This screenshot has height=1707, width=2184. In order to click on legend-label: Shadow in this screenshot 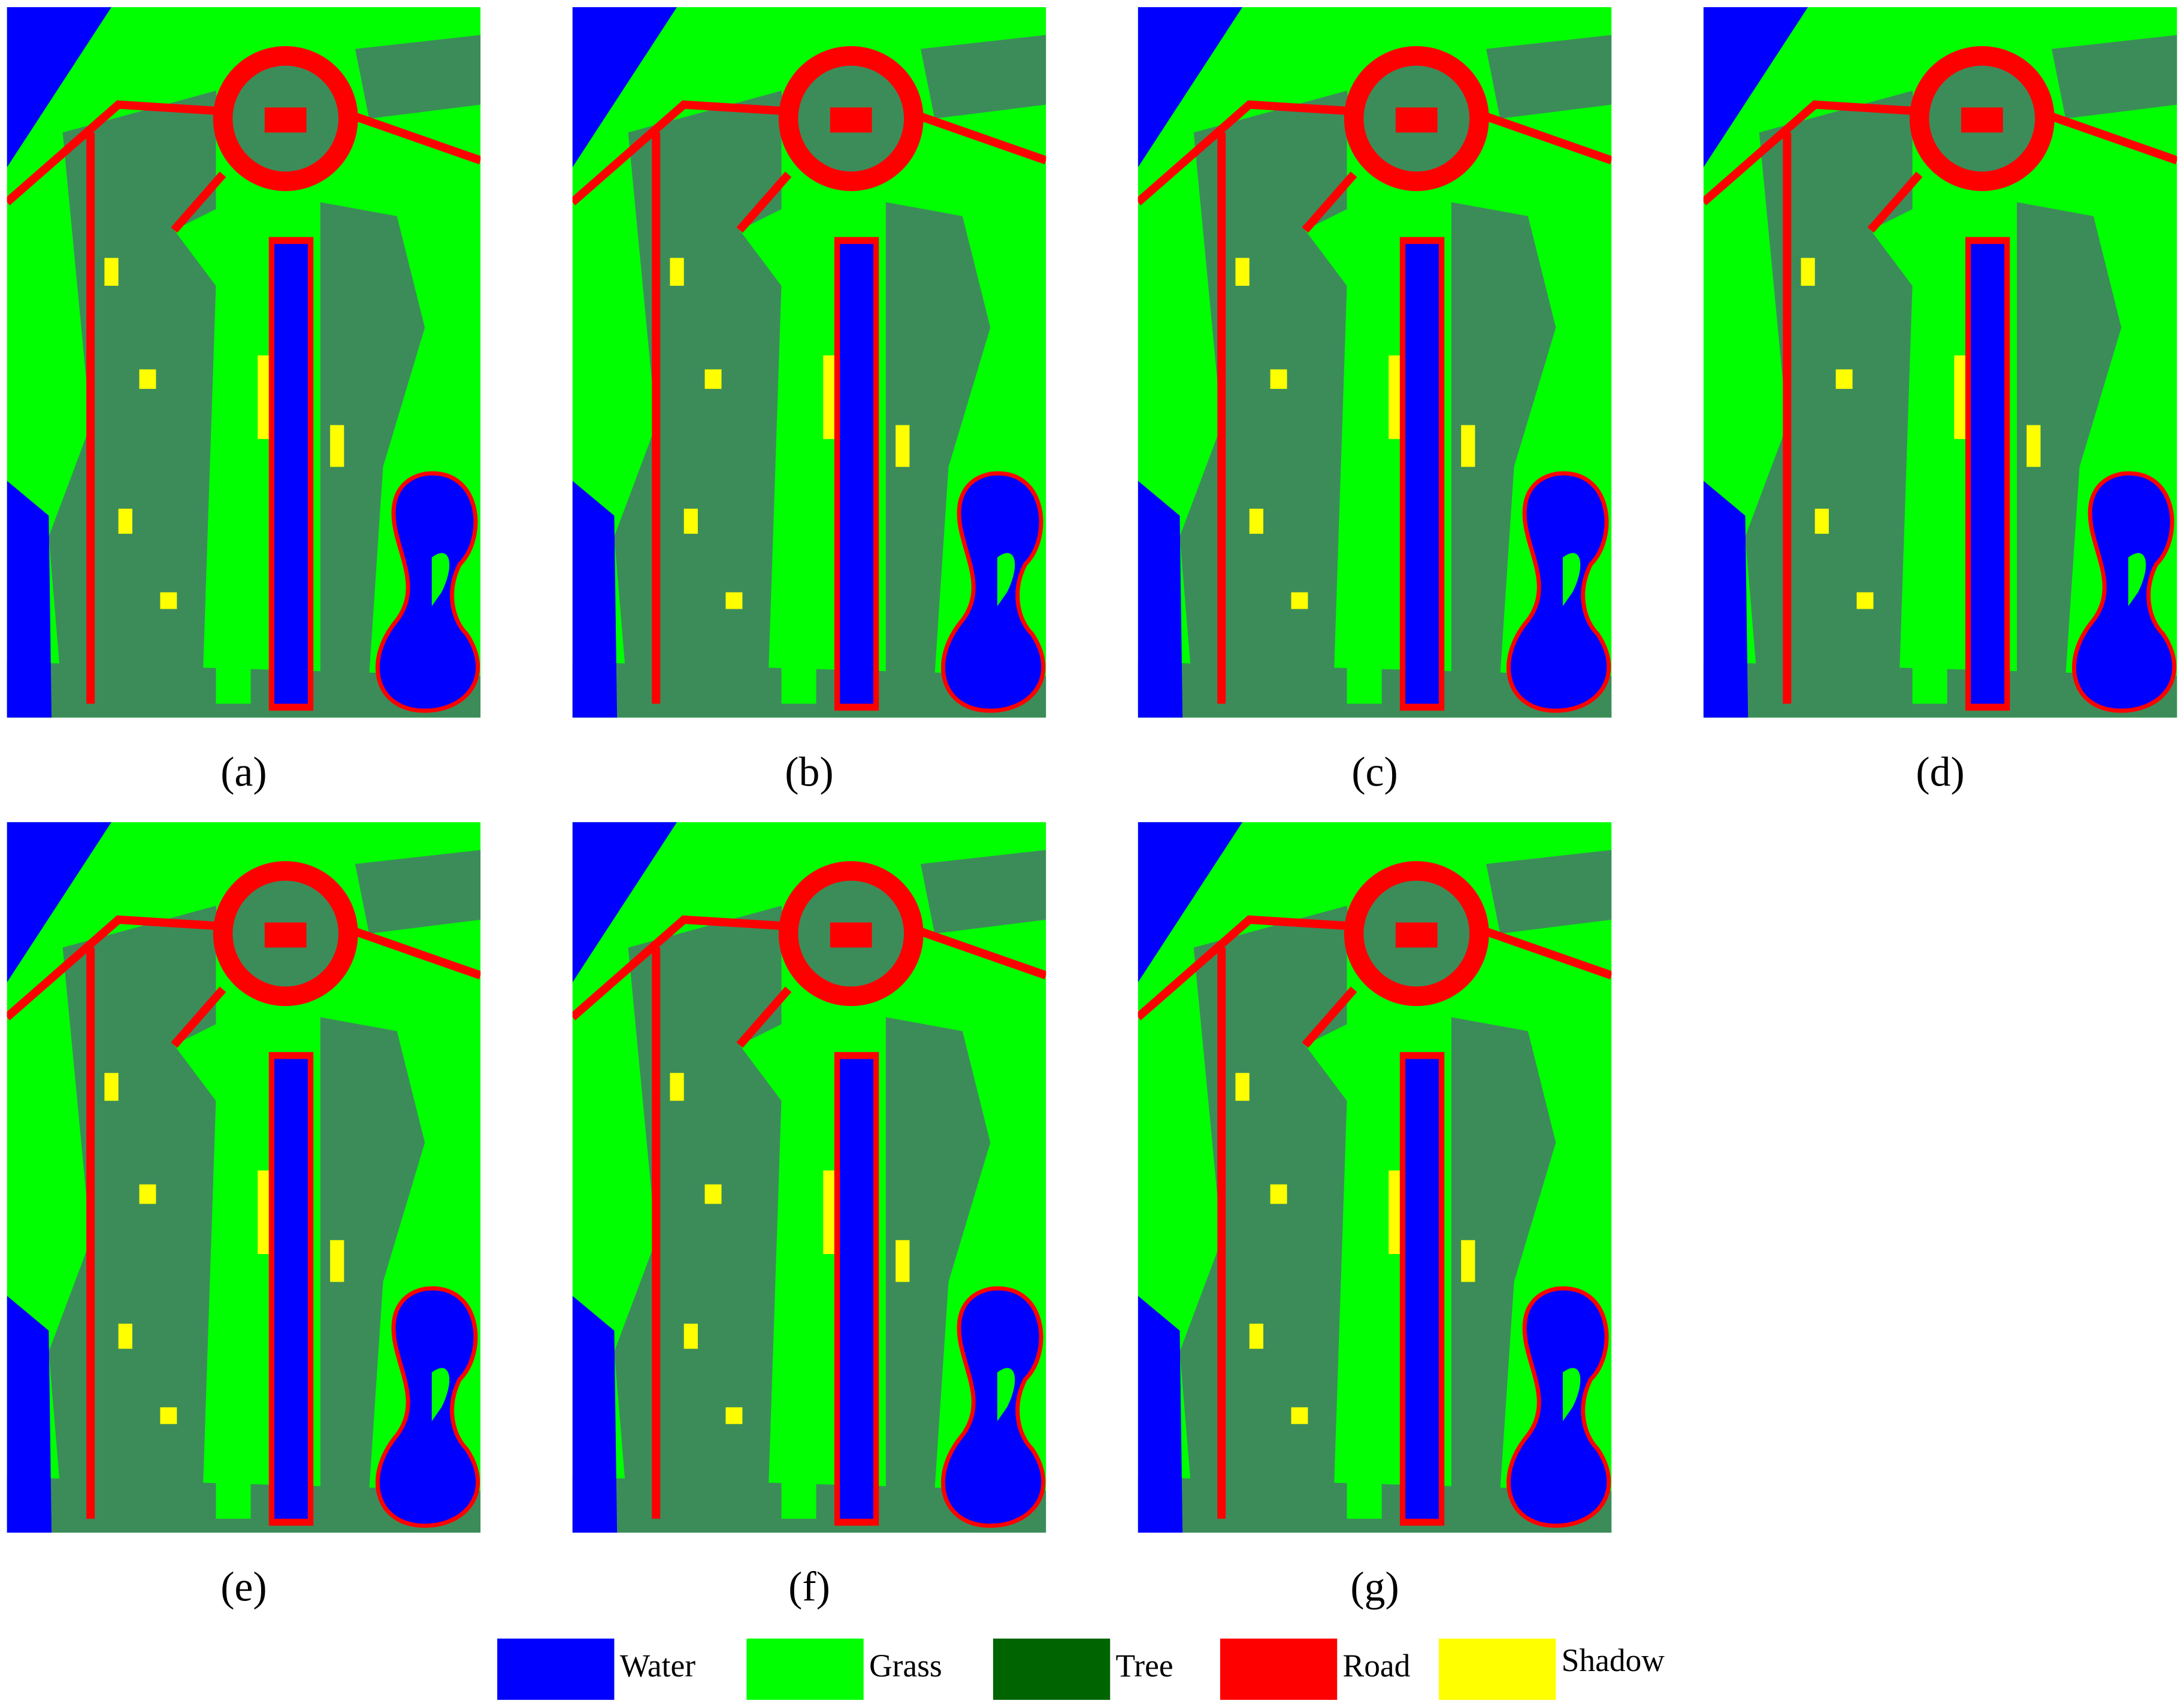, I will do `click(1613, 1660)`.